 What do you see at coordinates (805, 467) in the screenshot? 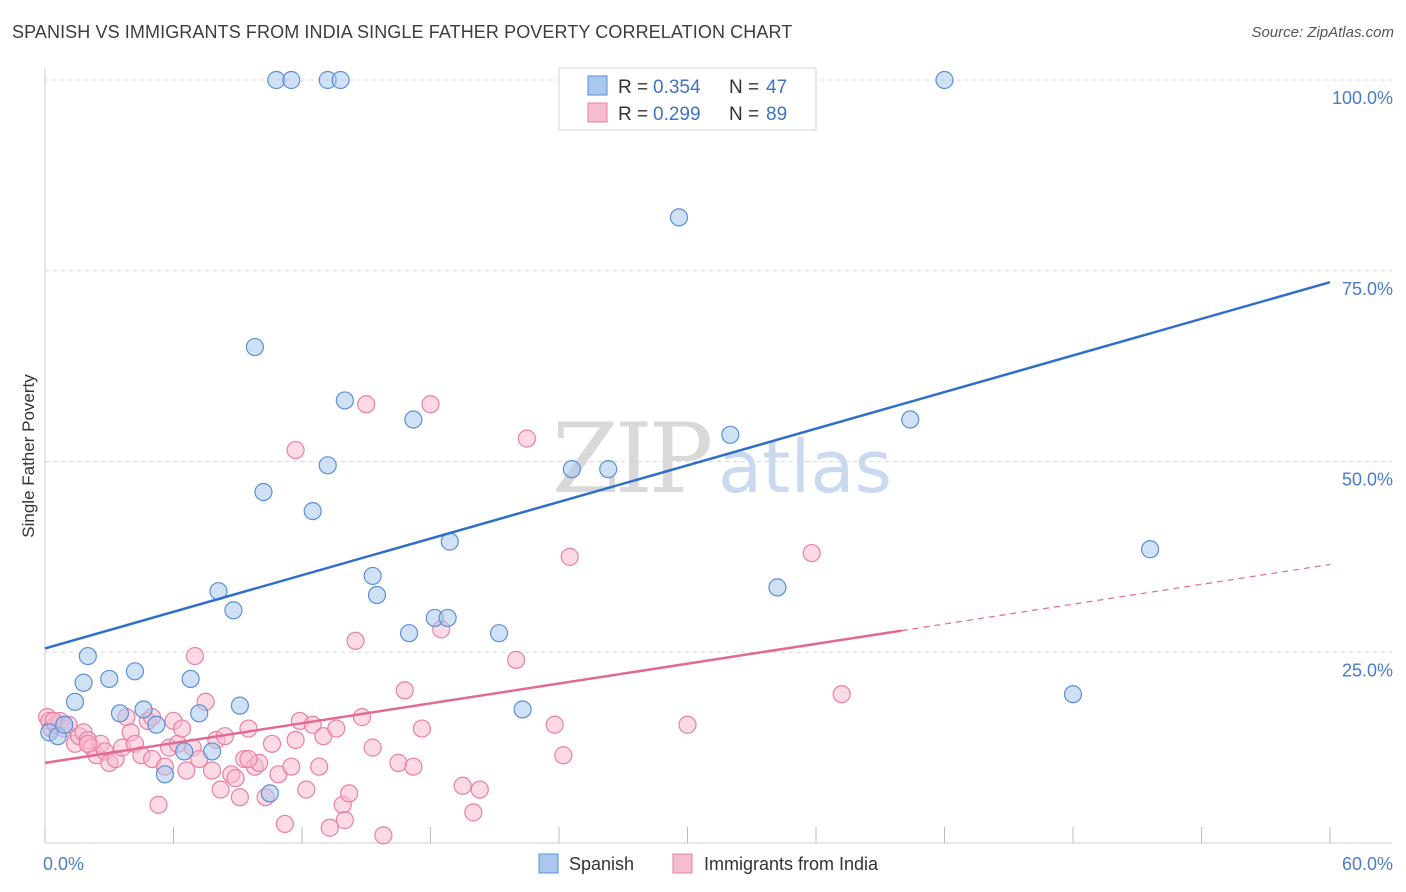
I see `watermark-atlas: atlas` at bounding box center [805, 467].